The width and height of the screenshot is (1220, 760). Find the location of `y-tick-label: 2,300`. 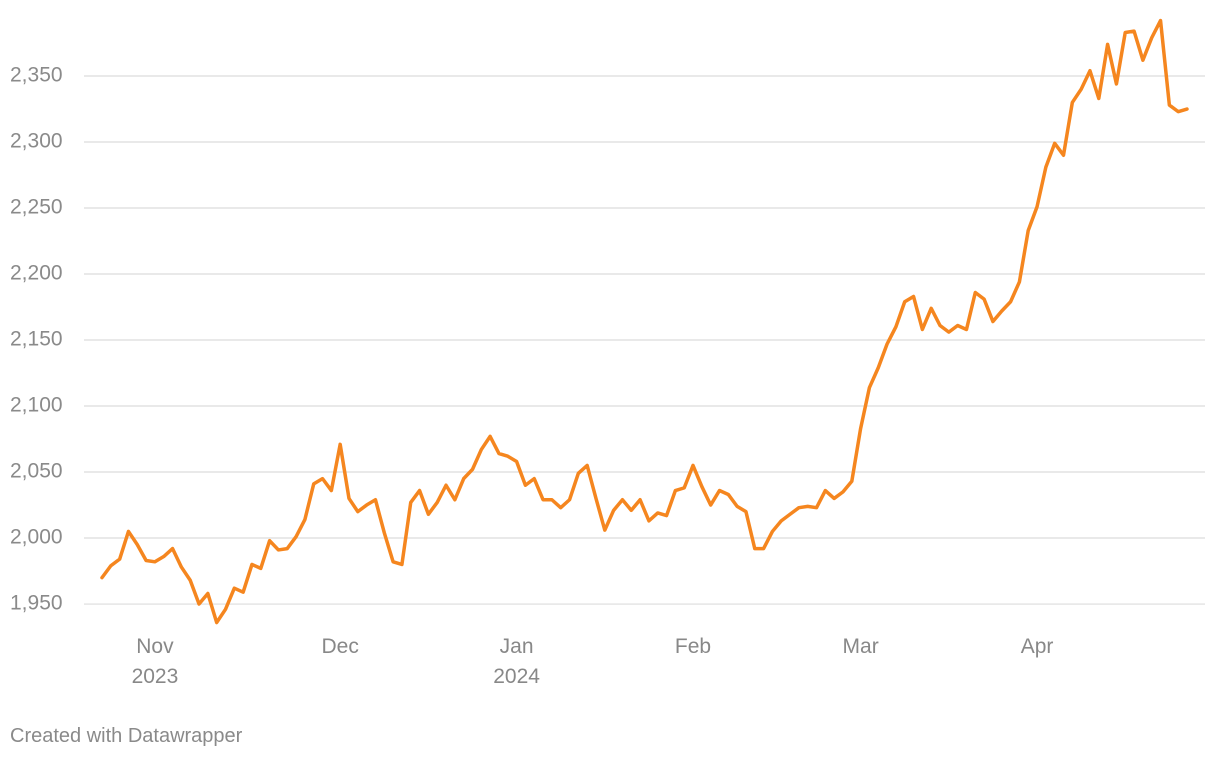

y-tick-label: 2,300 is located at coordinates (36, 141).